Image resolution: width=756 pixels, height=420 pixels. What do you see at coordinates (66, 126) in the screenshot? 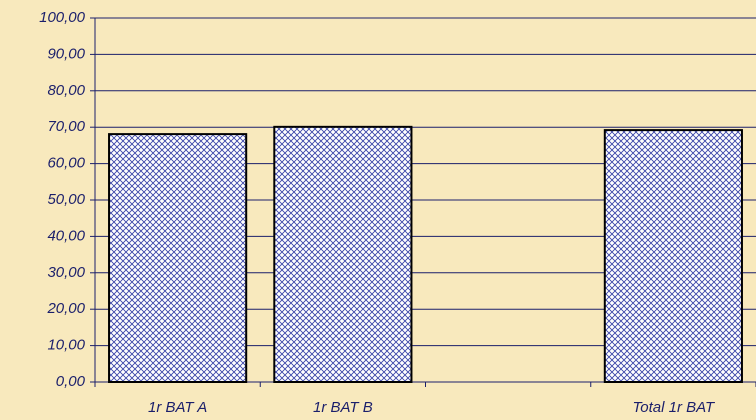
I see `y-tick-label: 70,00` at bounding box center [66, 126].